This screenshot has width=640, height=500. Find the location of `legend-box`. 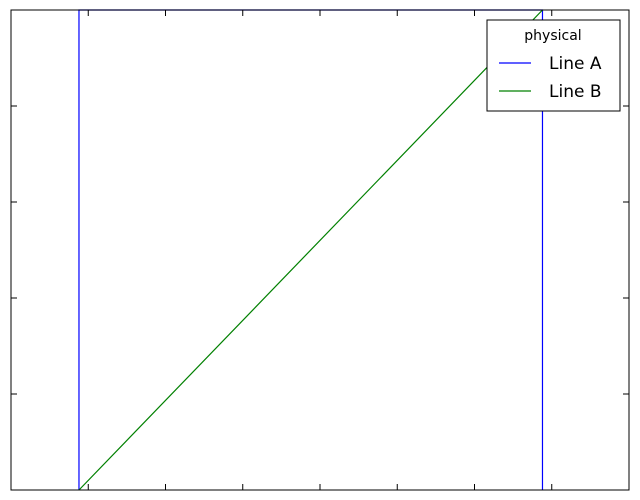

legend-box is located at coordinates (553, 65).